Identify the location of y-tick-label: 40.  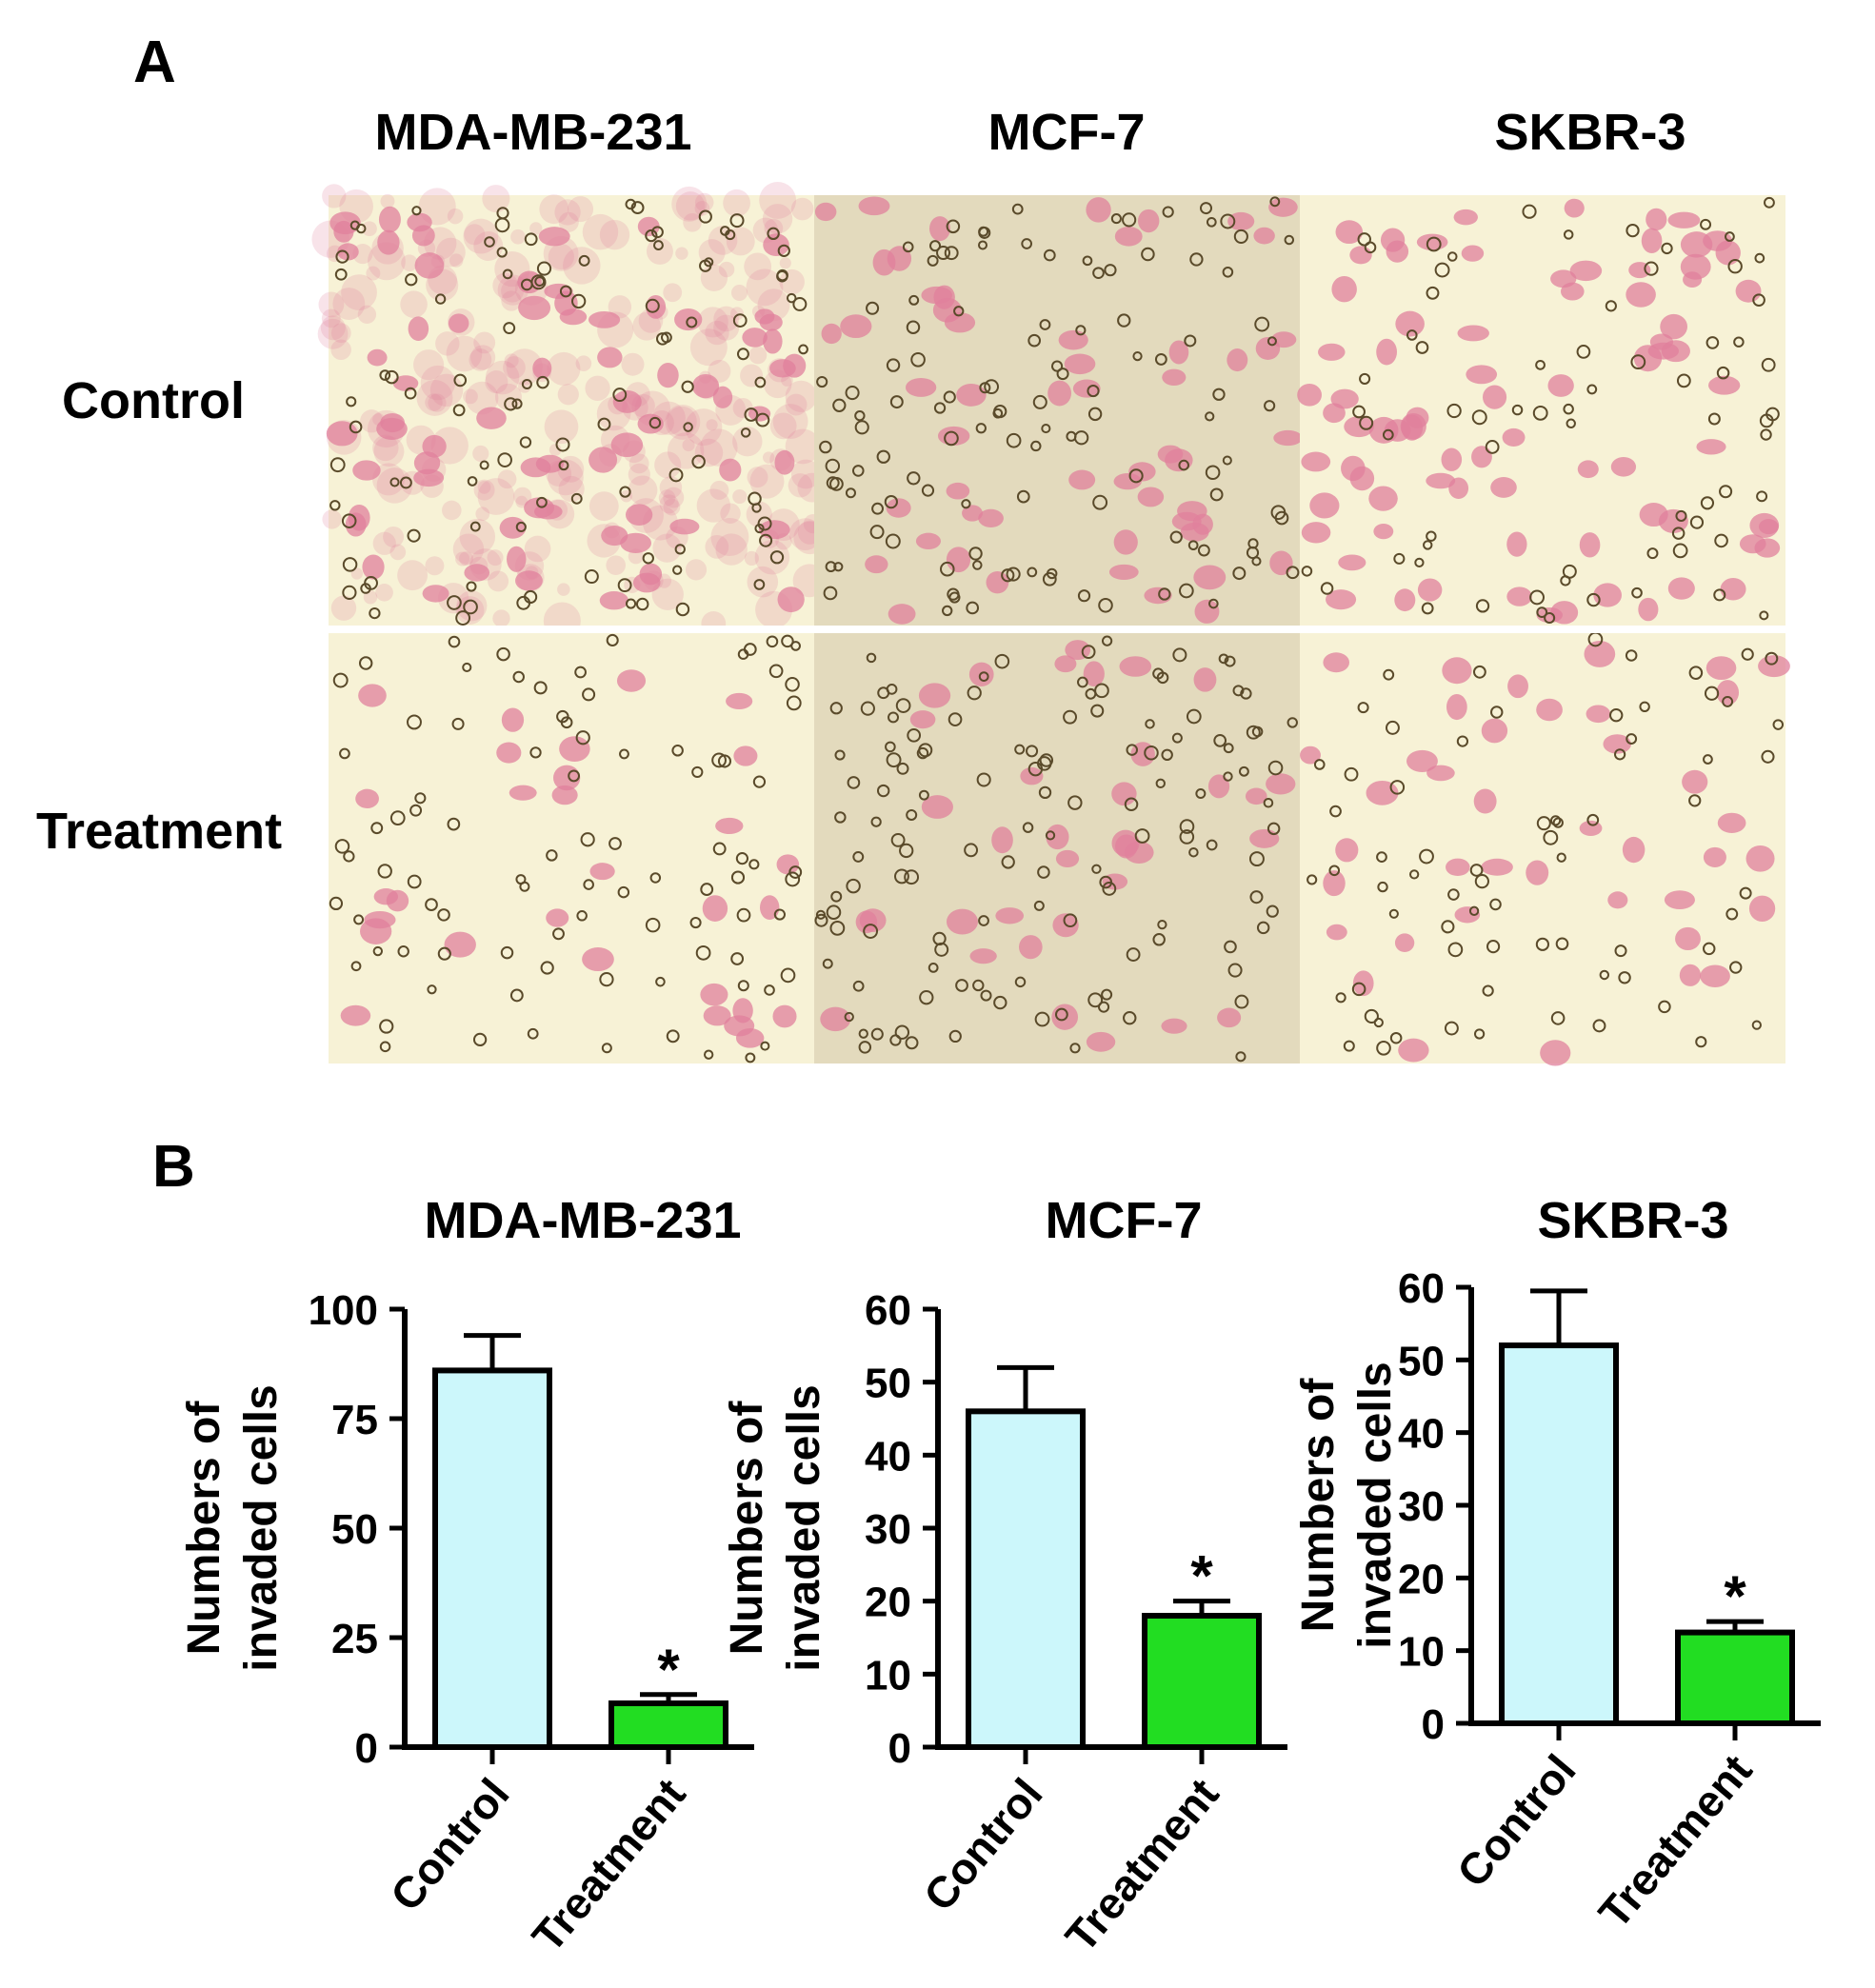
(888, 1457).